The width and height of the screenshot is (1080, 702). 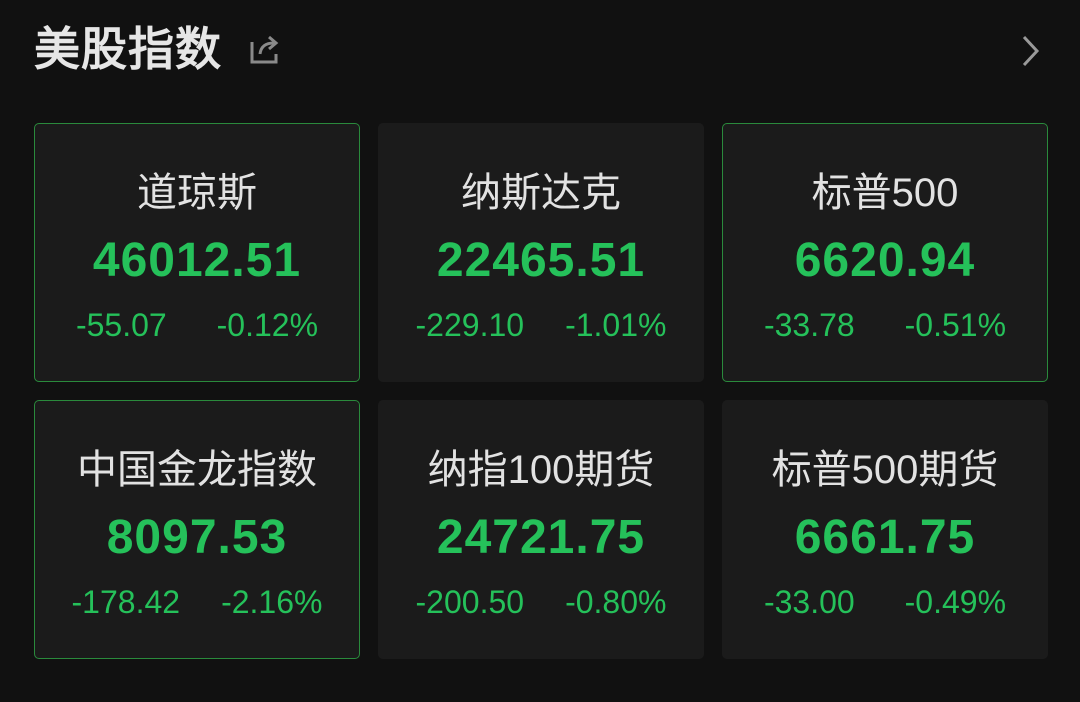 I want to click on index-name: 纳斯达克, so click(x=541, y=193).